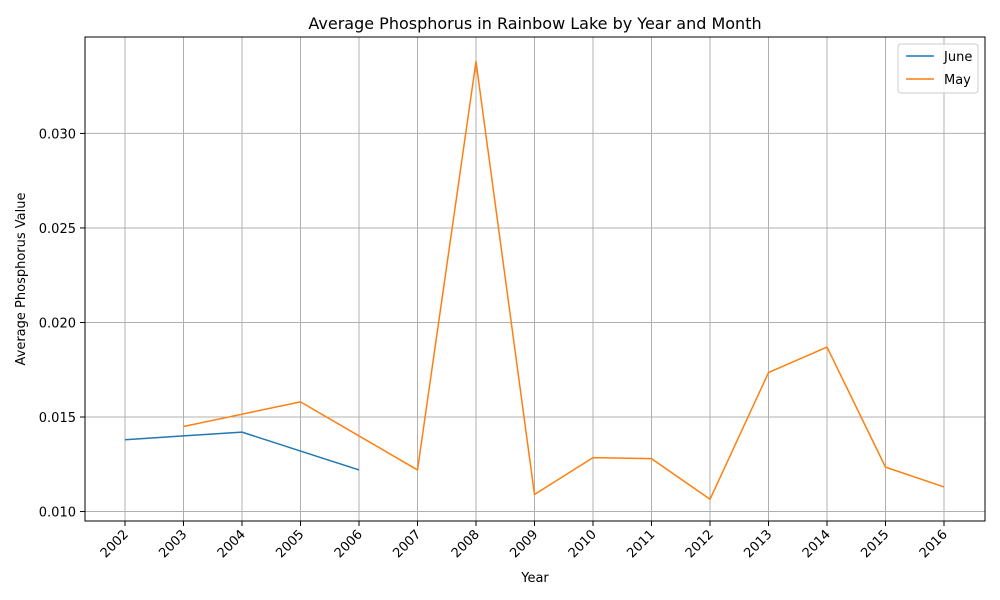 The width and height of the screenshot is (1000, 600). Describe the element at coordinates (957, 80) in the screenshot. I see `legend-label-may: May` at that location.